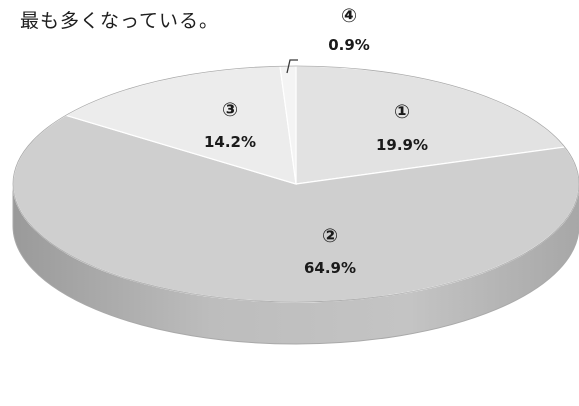 The width and height of the screenshot is (579, 406). Describe the element at coordinates (230, 110) in the screenshot. I see `slice-3-number-label: ③` at that location.